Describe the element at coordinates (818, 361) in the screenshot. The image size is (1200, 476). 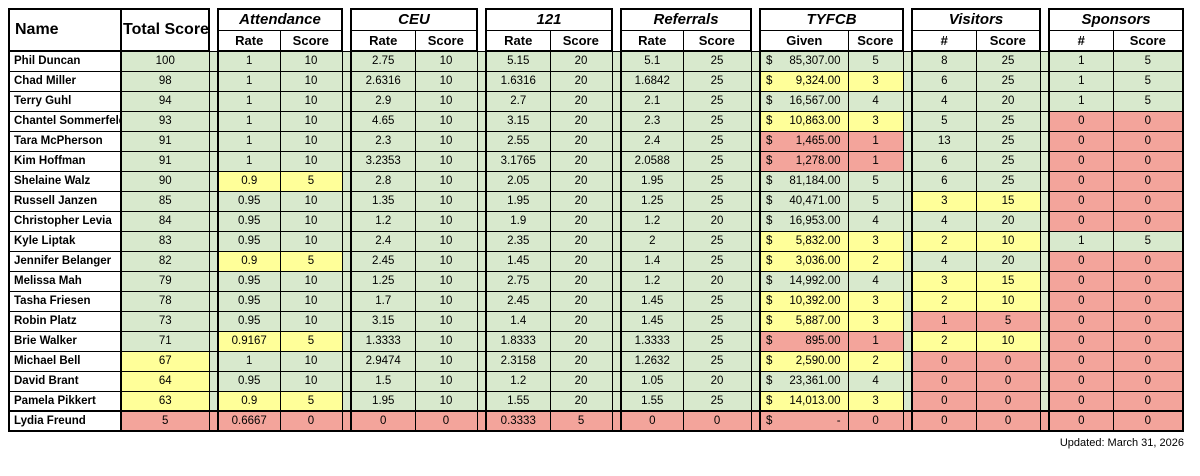
I see `money-amount: 2,590.00` at that location.